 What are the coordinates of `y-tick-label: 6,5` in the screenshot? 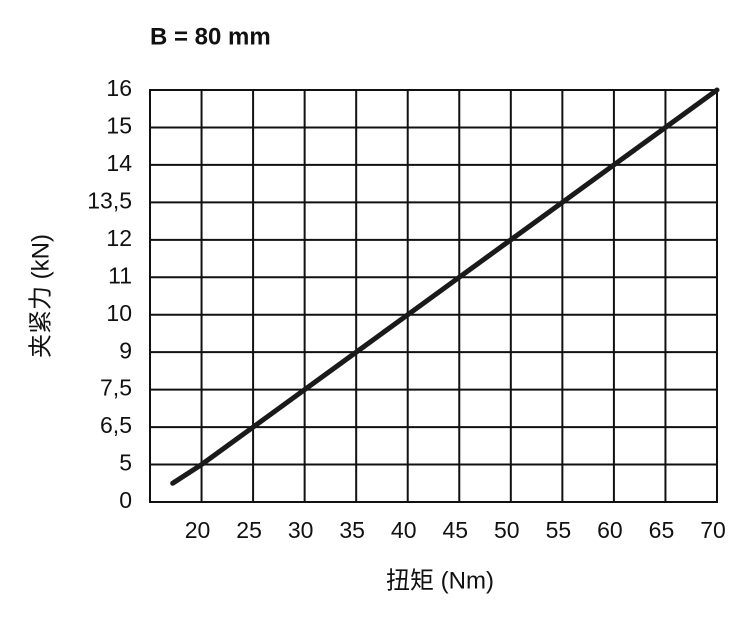 It's located at (116, 425).